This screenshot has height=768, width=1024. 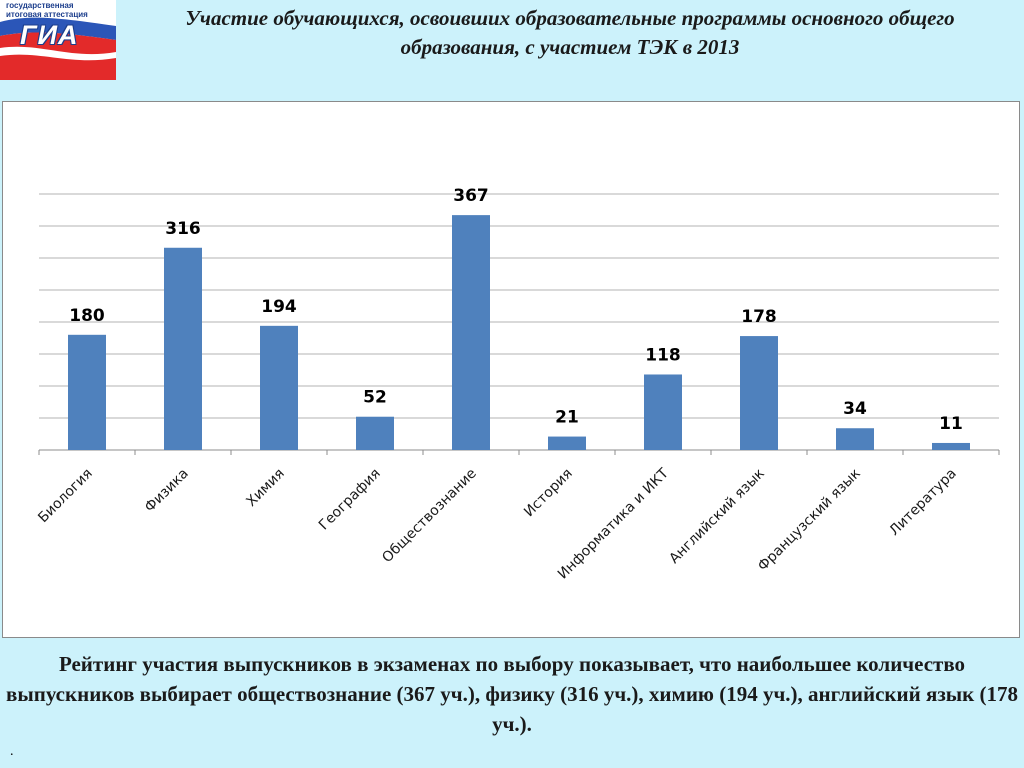 What do you see at coordinates (375, 398) in the screenshot?
I see `data-label: 52` at bounding box center [375, 398].